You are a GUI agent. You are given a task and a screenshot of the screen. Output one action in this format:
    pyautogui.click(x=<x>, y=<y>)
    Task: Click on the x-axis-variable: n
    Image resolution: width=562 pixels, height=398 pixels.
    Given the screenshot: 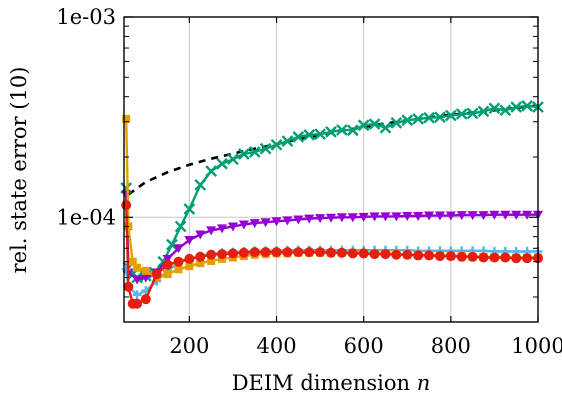 What is the action you would take?
    pyautogui.click(x=424, y=383)
    